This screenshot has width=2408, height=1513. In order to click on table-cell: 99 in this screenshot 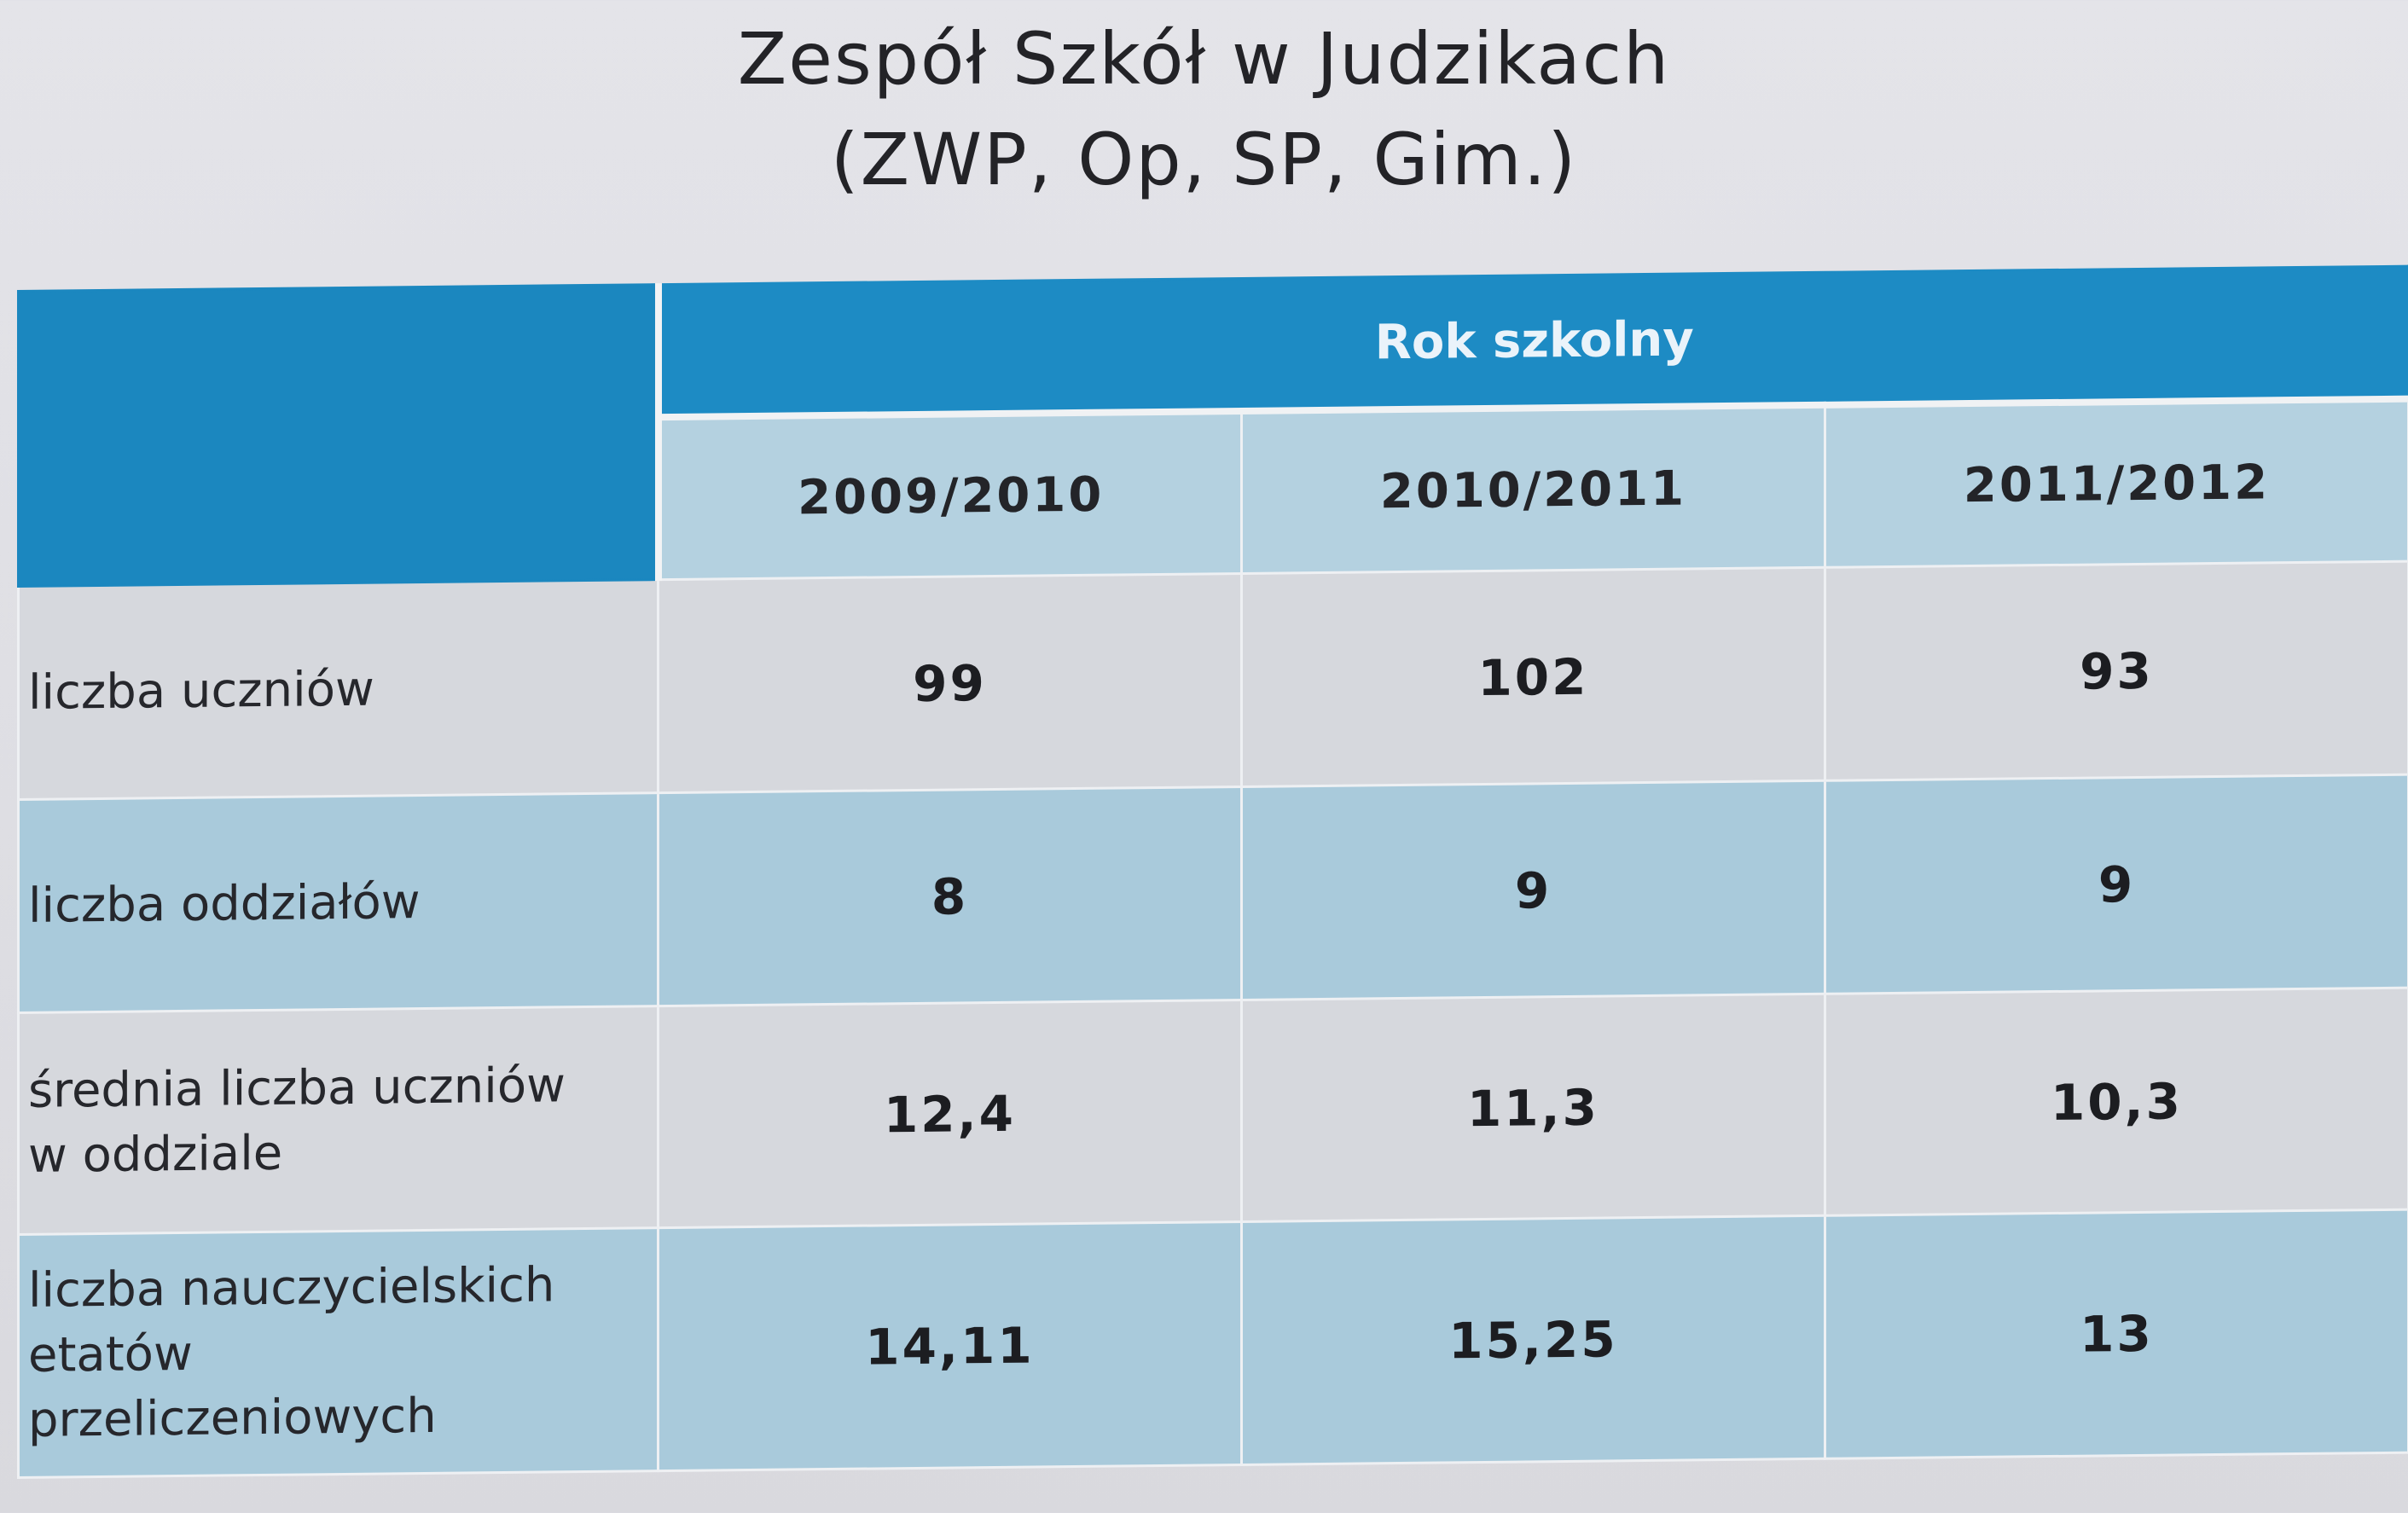, I will do `click(950, 683)`.